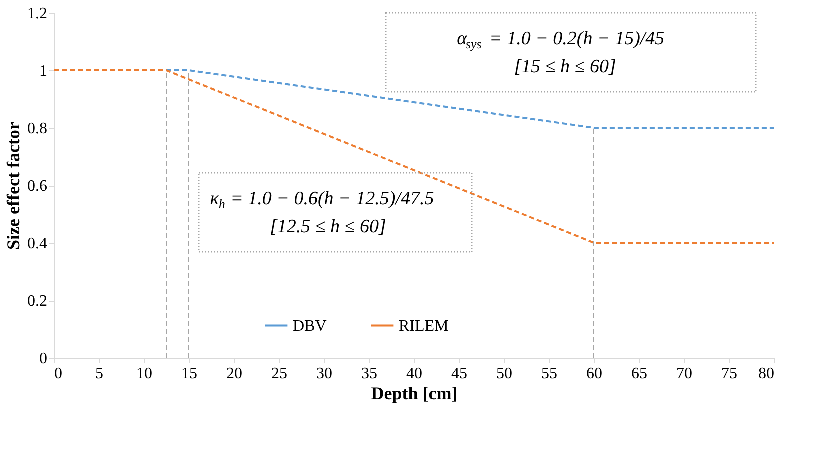  I want to click on x-tick-label: 55, so click(550, 374).